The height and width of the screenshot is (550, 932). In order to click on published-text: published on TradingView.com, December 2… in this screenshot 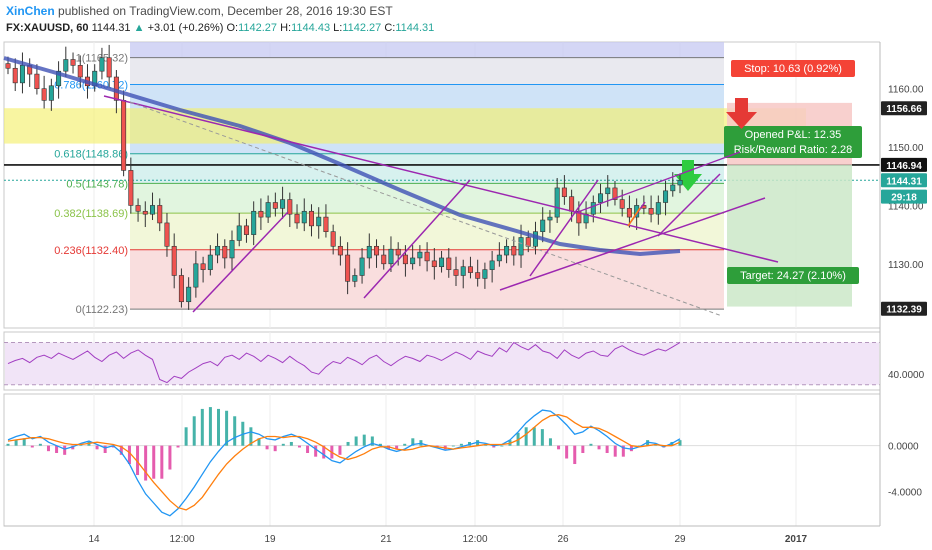, I will do `click(225, 11)`.